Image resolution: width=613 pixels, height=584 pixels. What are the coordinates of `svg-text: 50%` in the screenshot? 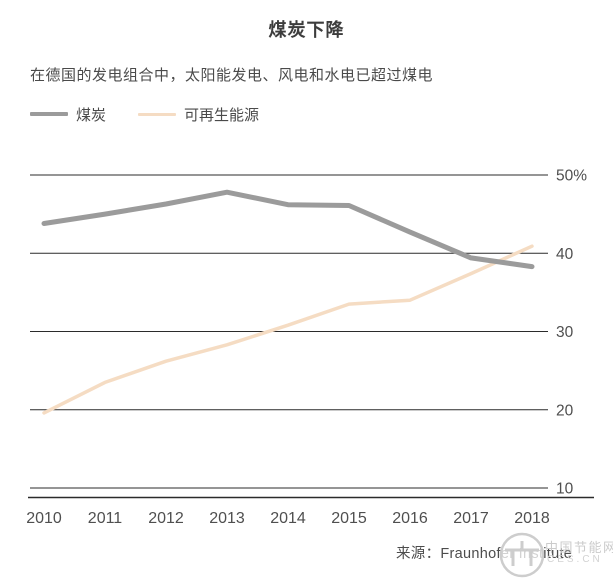 It's located at (571, 176).